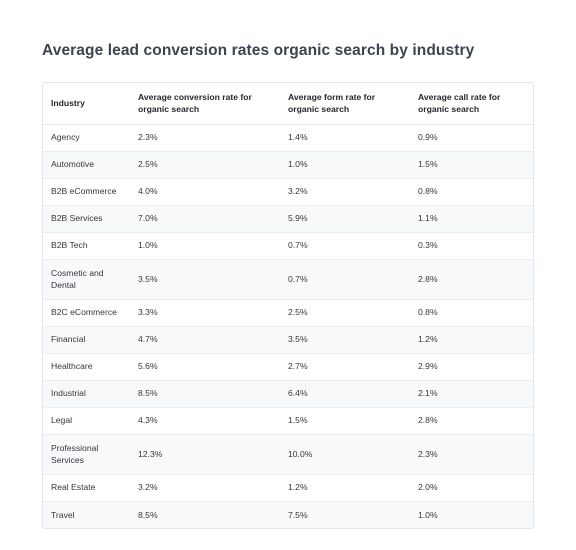  What do you see at coordinates (428, 487) in the screenshot?
I see `call-rate-cell: 2.0%` at bounding box center [428, 487].